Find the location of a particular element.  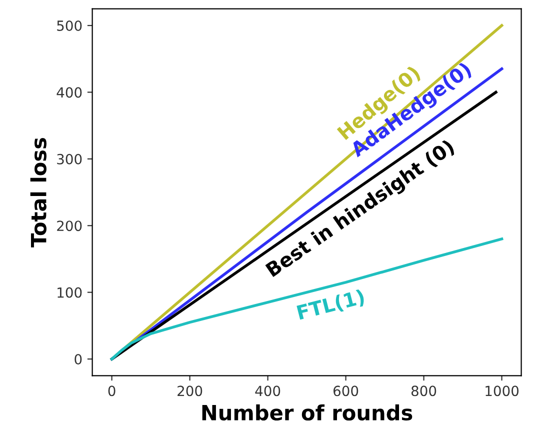

y-tick-label: 300 is located at coordinates (69, 159).